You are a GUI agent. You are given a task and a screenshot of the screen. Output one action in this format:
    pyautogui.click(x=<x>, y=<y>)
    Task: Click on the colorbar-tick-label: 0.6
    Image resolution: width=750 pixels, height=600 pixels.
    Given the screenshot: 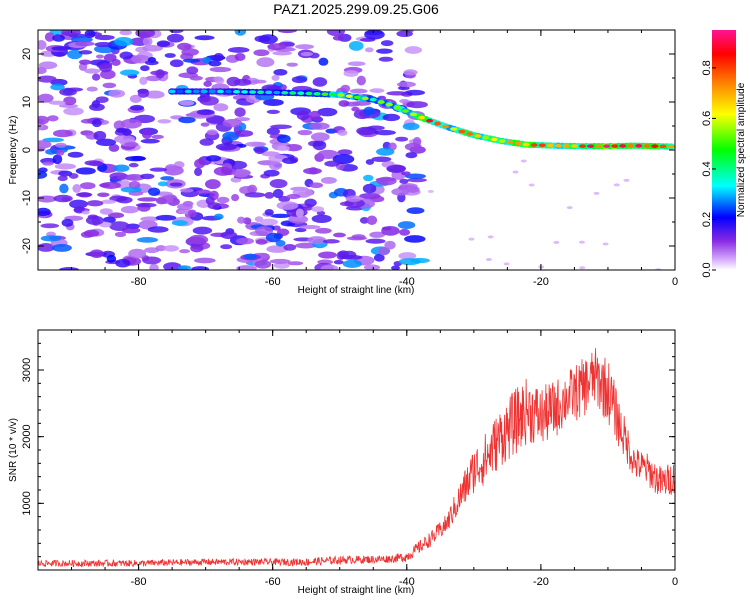 What is the action you would take?
    pyautogui.click(x=707, y=118)
    